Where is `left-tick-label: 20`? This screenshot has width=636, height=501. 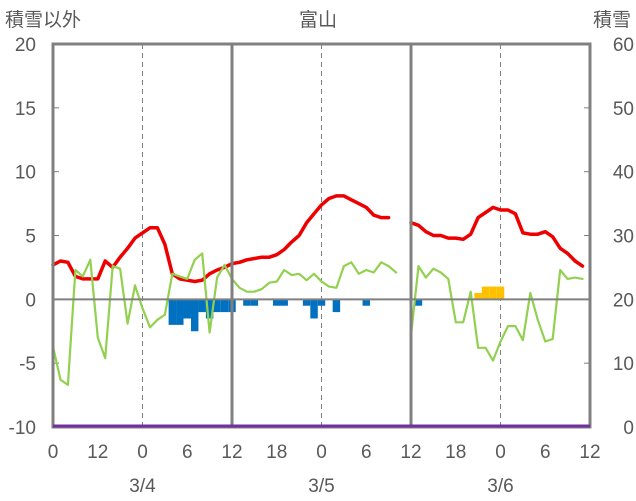
left-tick-label: 20 is located at coordinates (25, 45).